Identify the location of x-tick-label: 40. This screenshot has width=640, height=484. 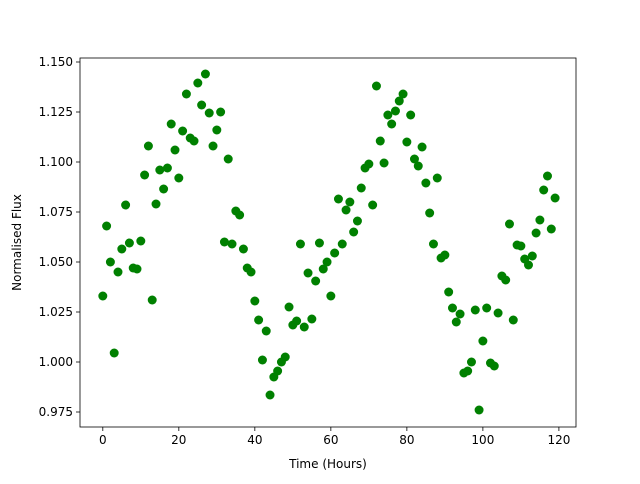
(254, 440).